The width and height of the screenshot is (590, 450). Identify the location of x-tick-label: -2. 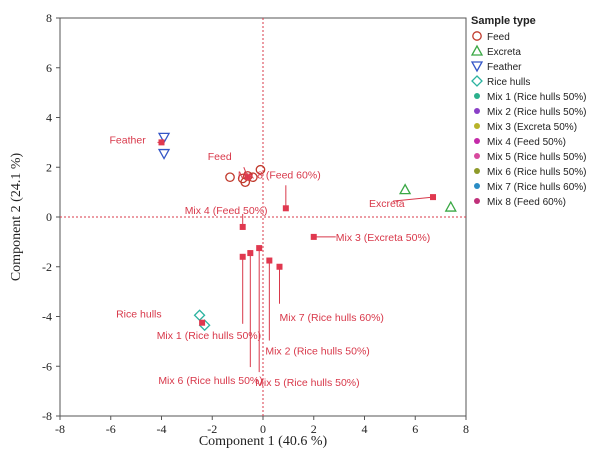
(212, 429).